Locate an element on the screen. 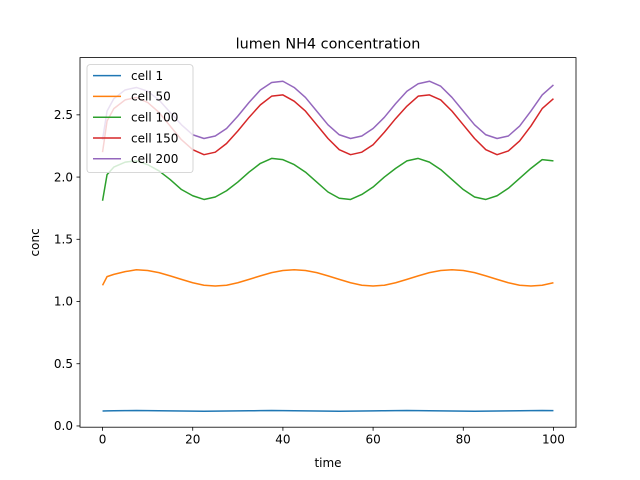 The height and width of the screenshot is (480, 640). y-tick-label: 2.5 is located at coordinates (63, 115).